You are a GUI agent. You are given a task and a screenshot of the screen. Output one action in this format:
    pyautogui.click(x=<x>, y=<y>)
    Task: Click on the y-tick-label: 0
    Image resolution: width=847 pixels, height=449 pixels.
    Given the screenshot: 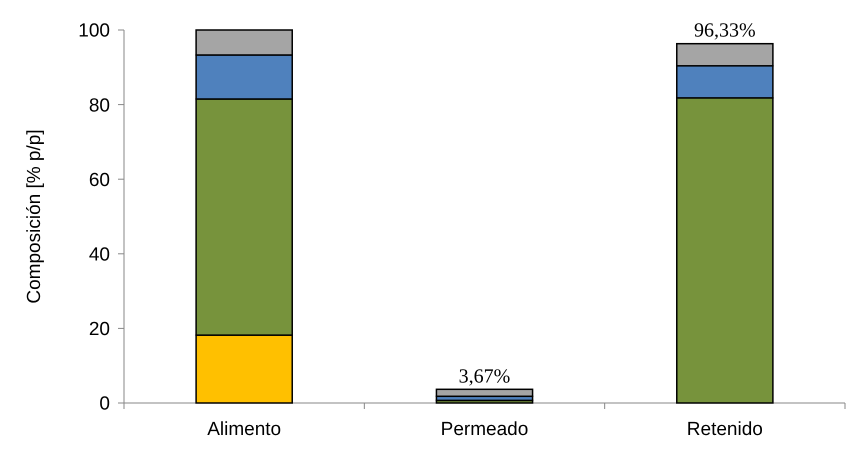 What is the action you would take?
    pyautogui.click(x=104, y=404)
    